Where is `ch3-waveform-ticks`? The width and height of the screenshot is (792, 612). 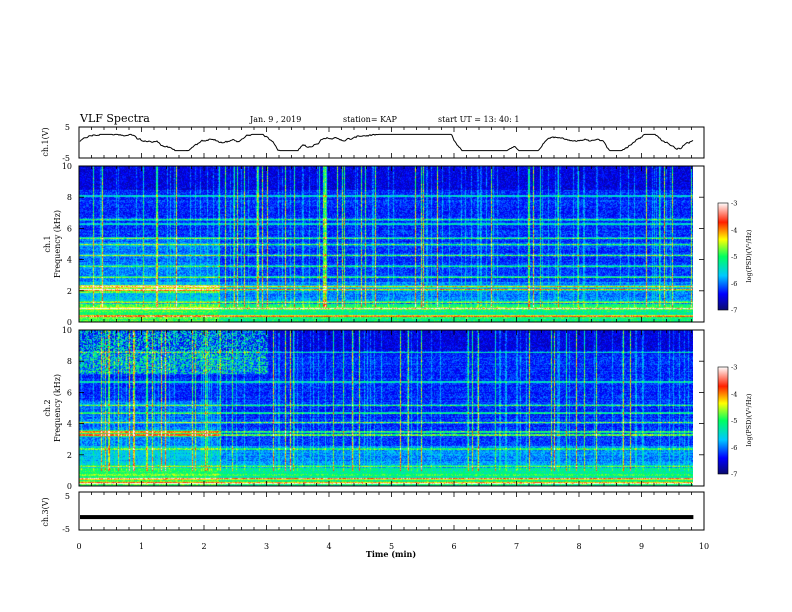
ch3-waveform-ticks is located at coordinates (391, 511).